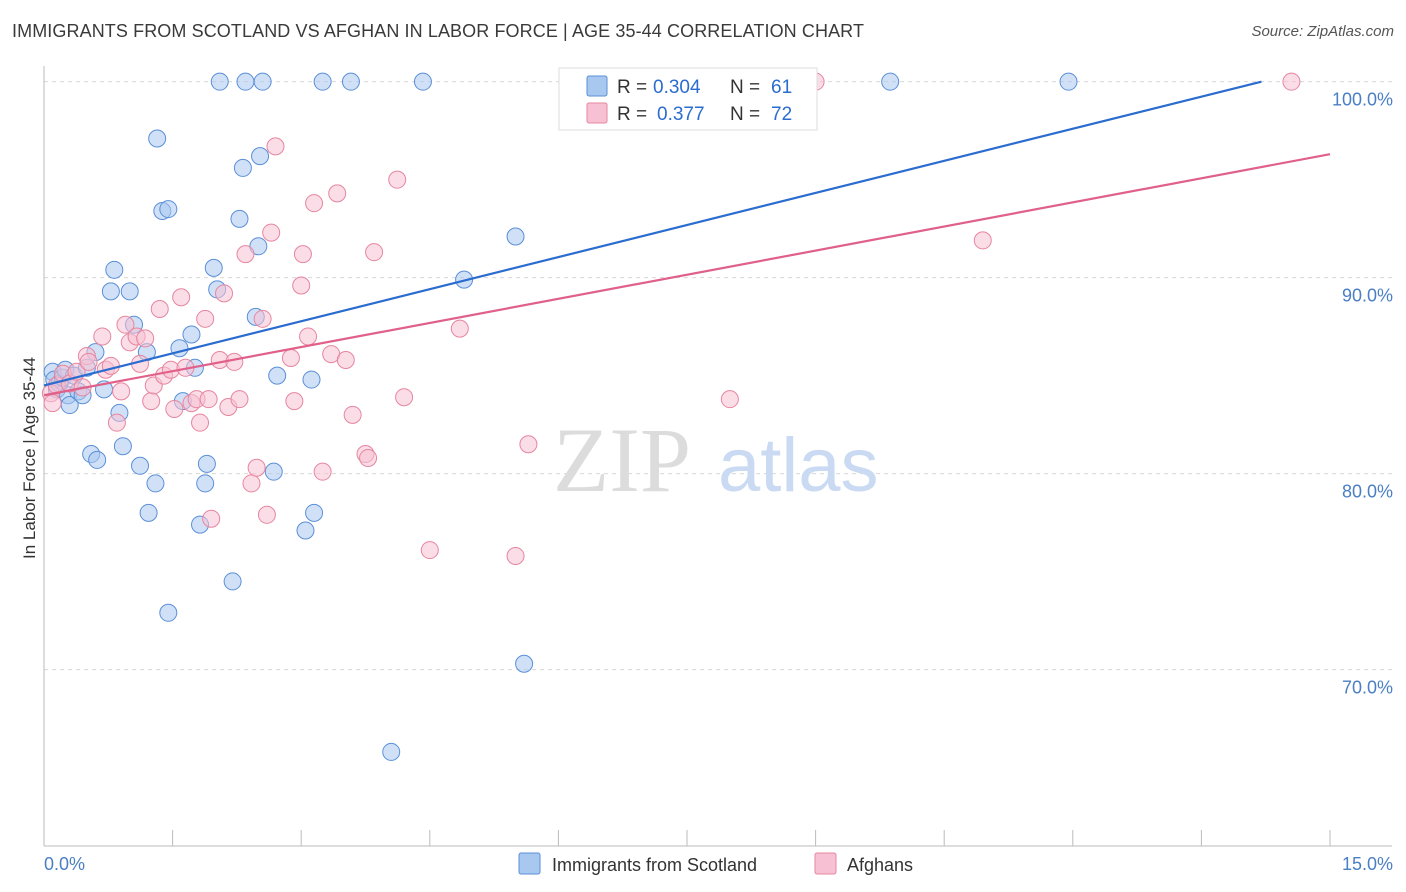 The width and height of the screenshot is (1406, 892). What do you see at coordinates (825, 863) in the screenshot?
I see `bottom-legend-swatch-pink` at bounding box center [825, 863].